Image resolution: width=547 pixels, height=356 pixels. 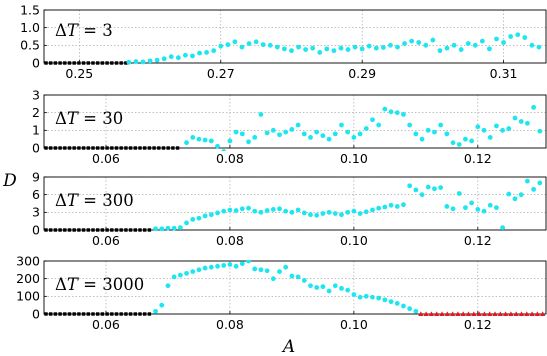 I want to click on y-tick-label: 0.5, so click(x=30, y=45).